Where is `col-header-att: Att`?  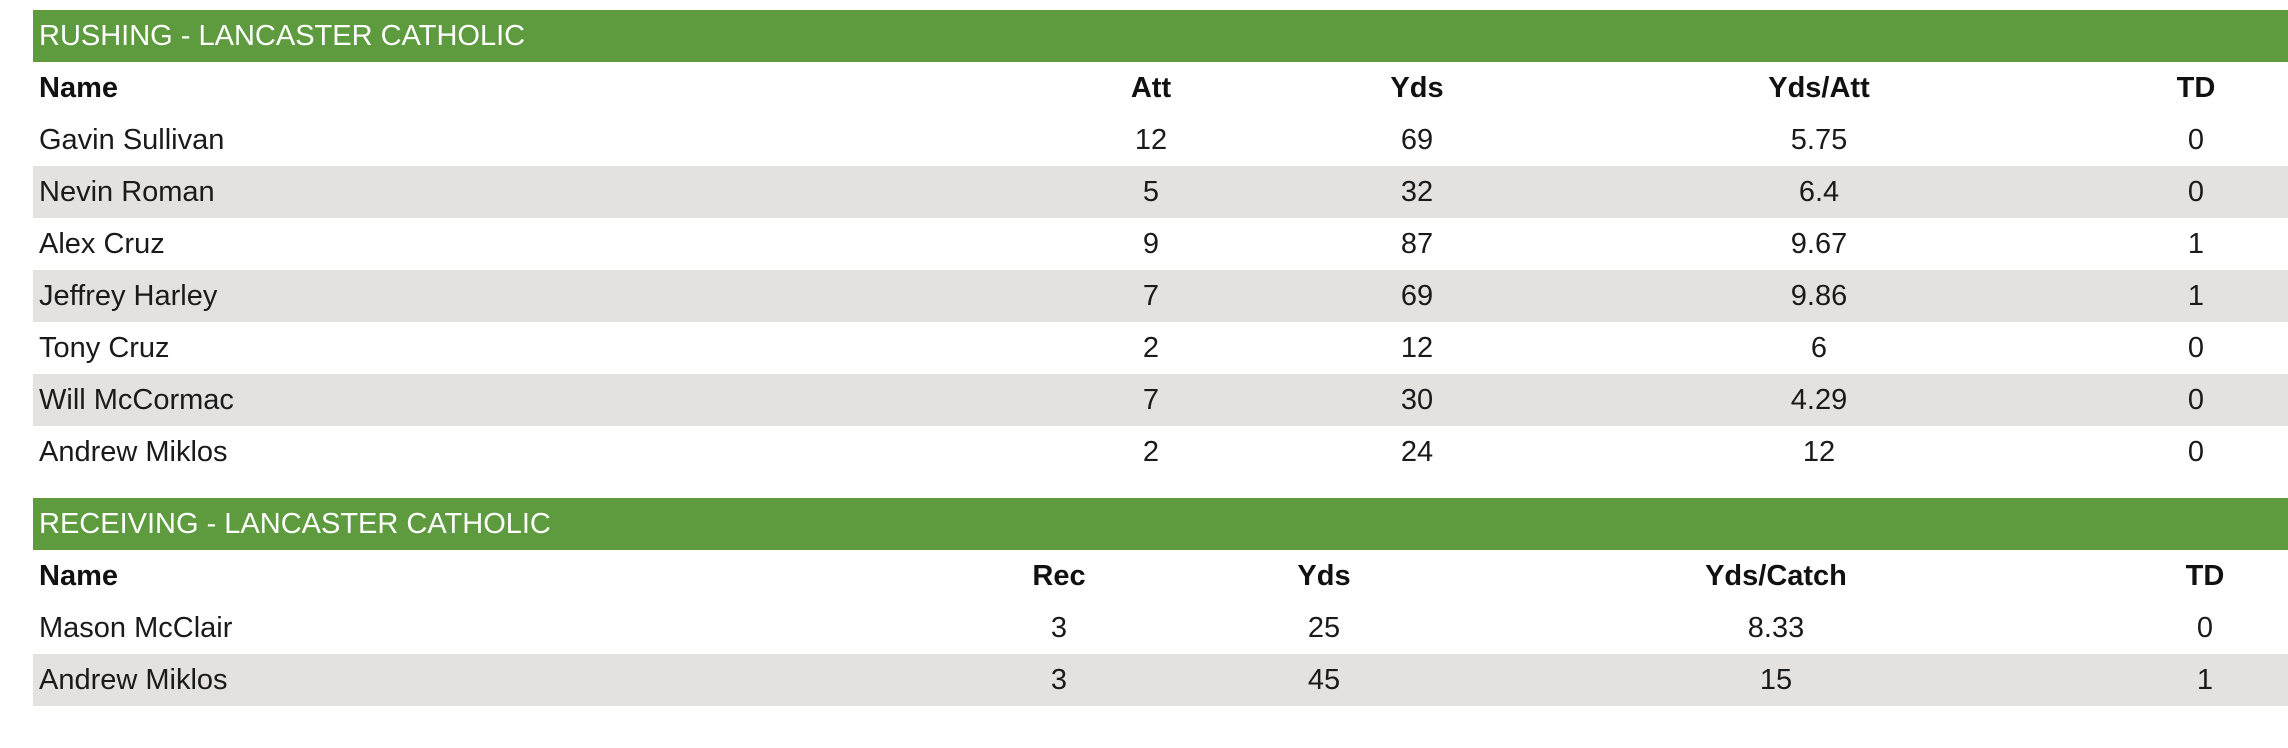 col-header-att: Att is located at coordinates (1151, 88).